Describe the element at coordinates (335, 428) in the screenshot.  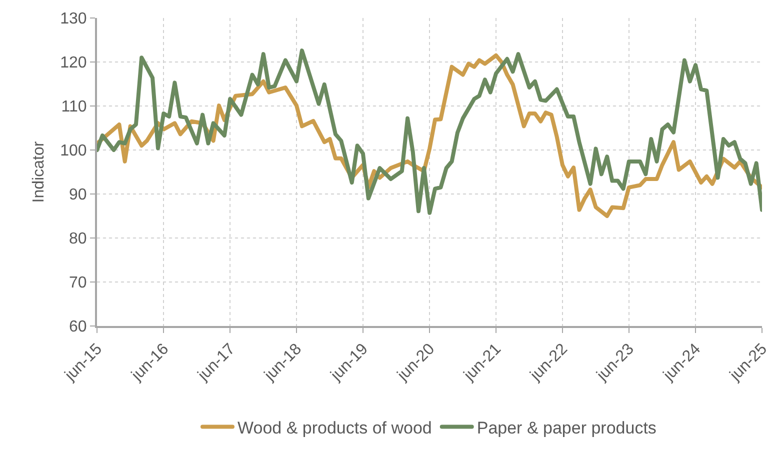
I see `legend-label: Wood & products of wood` at that location.